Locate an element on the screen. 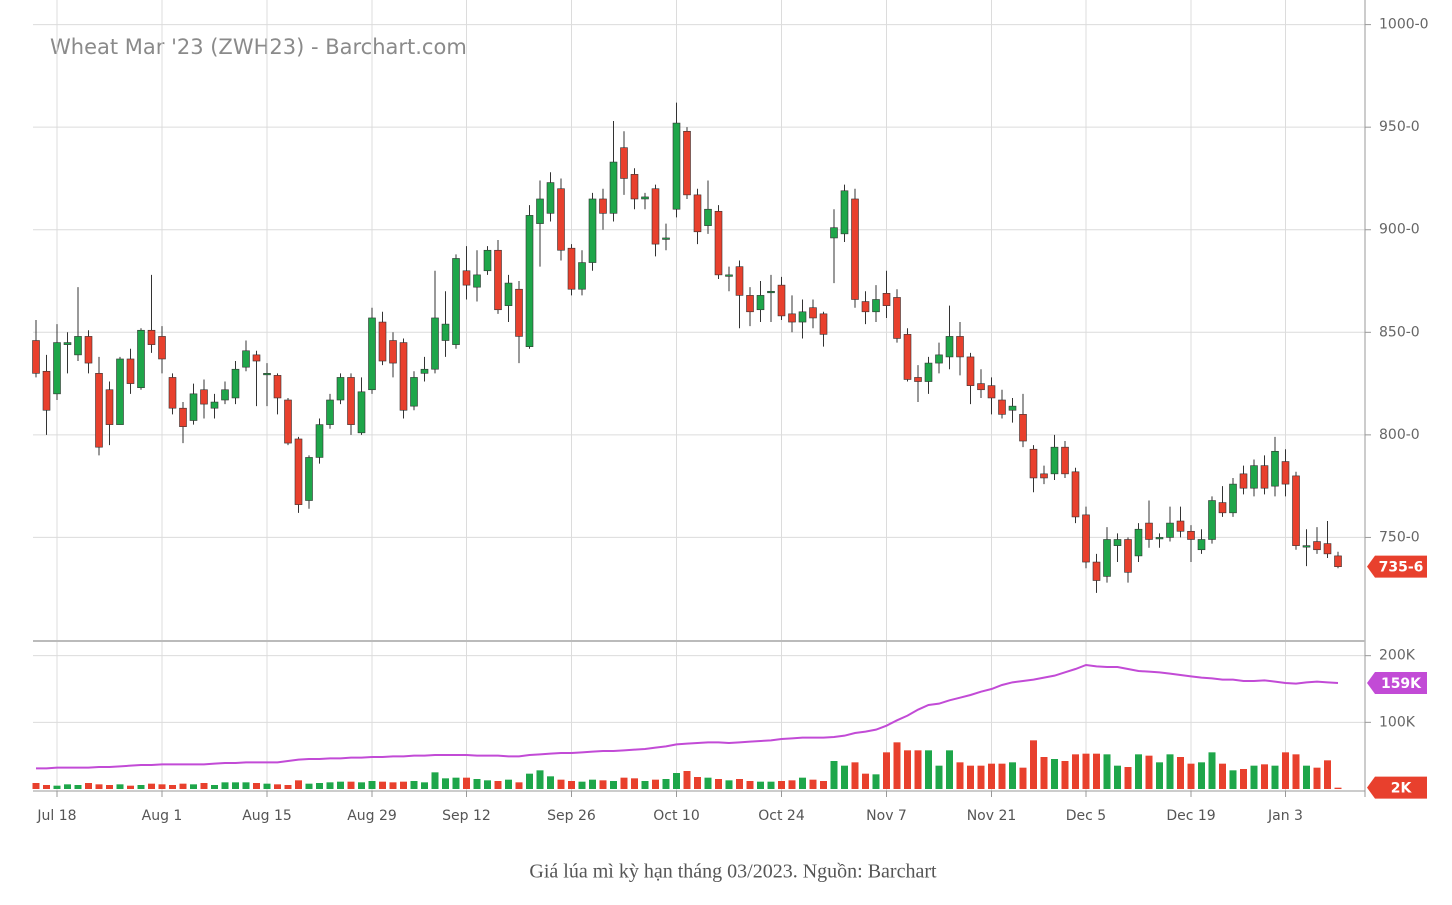 This screenshot has height=905, width=1452. last-volume-tag is located at coordinates (1397, 787).